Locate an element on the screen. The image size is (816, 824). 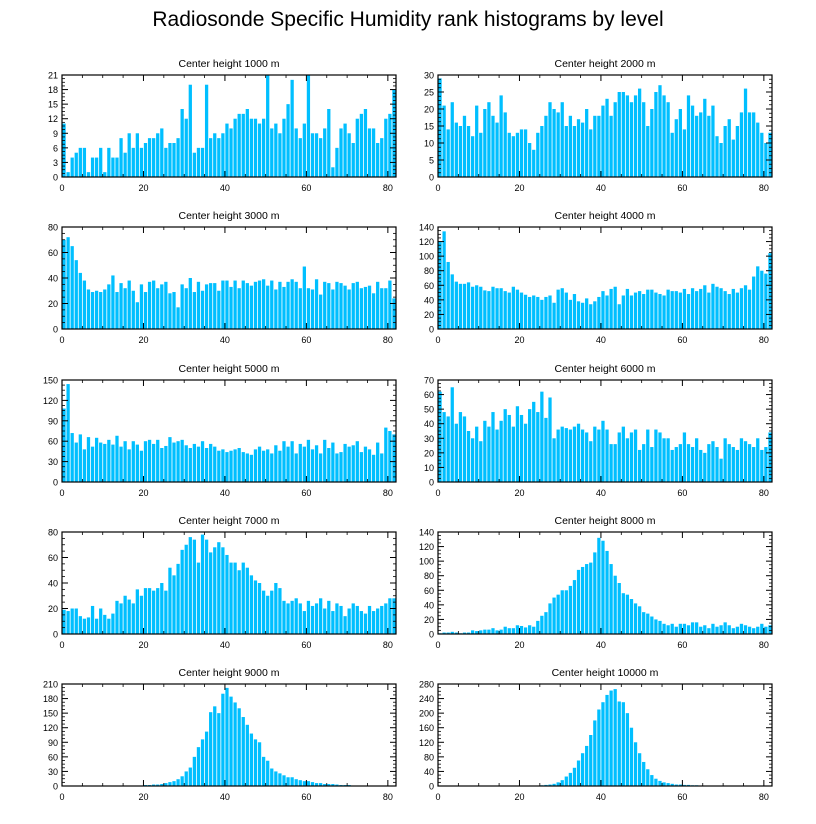
x-tick-label: 40 is located at coordinates (601, 188).